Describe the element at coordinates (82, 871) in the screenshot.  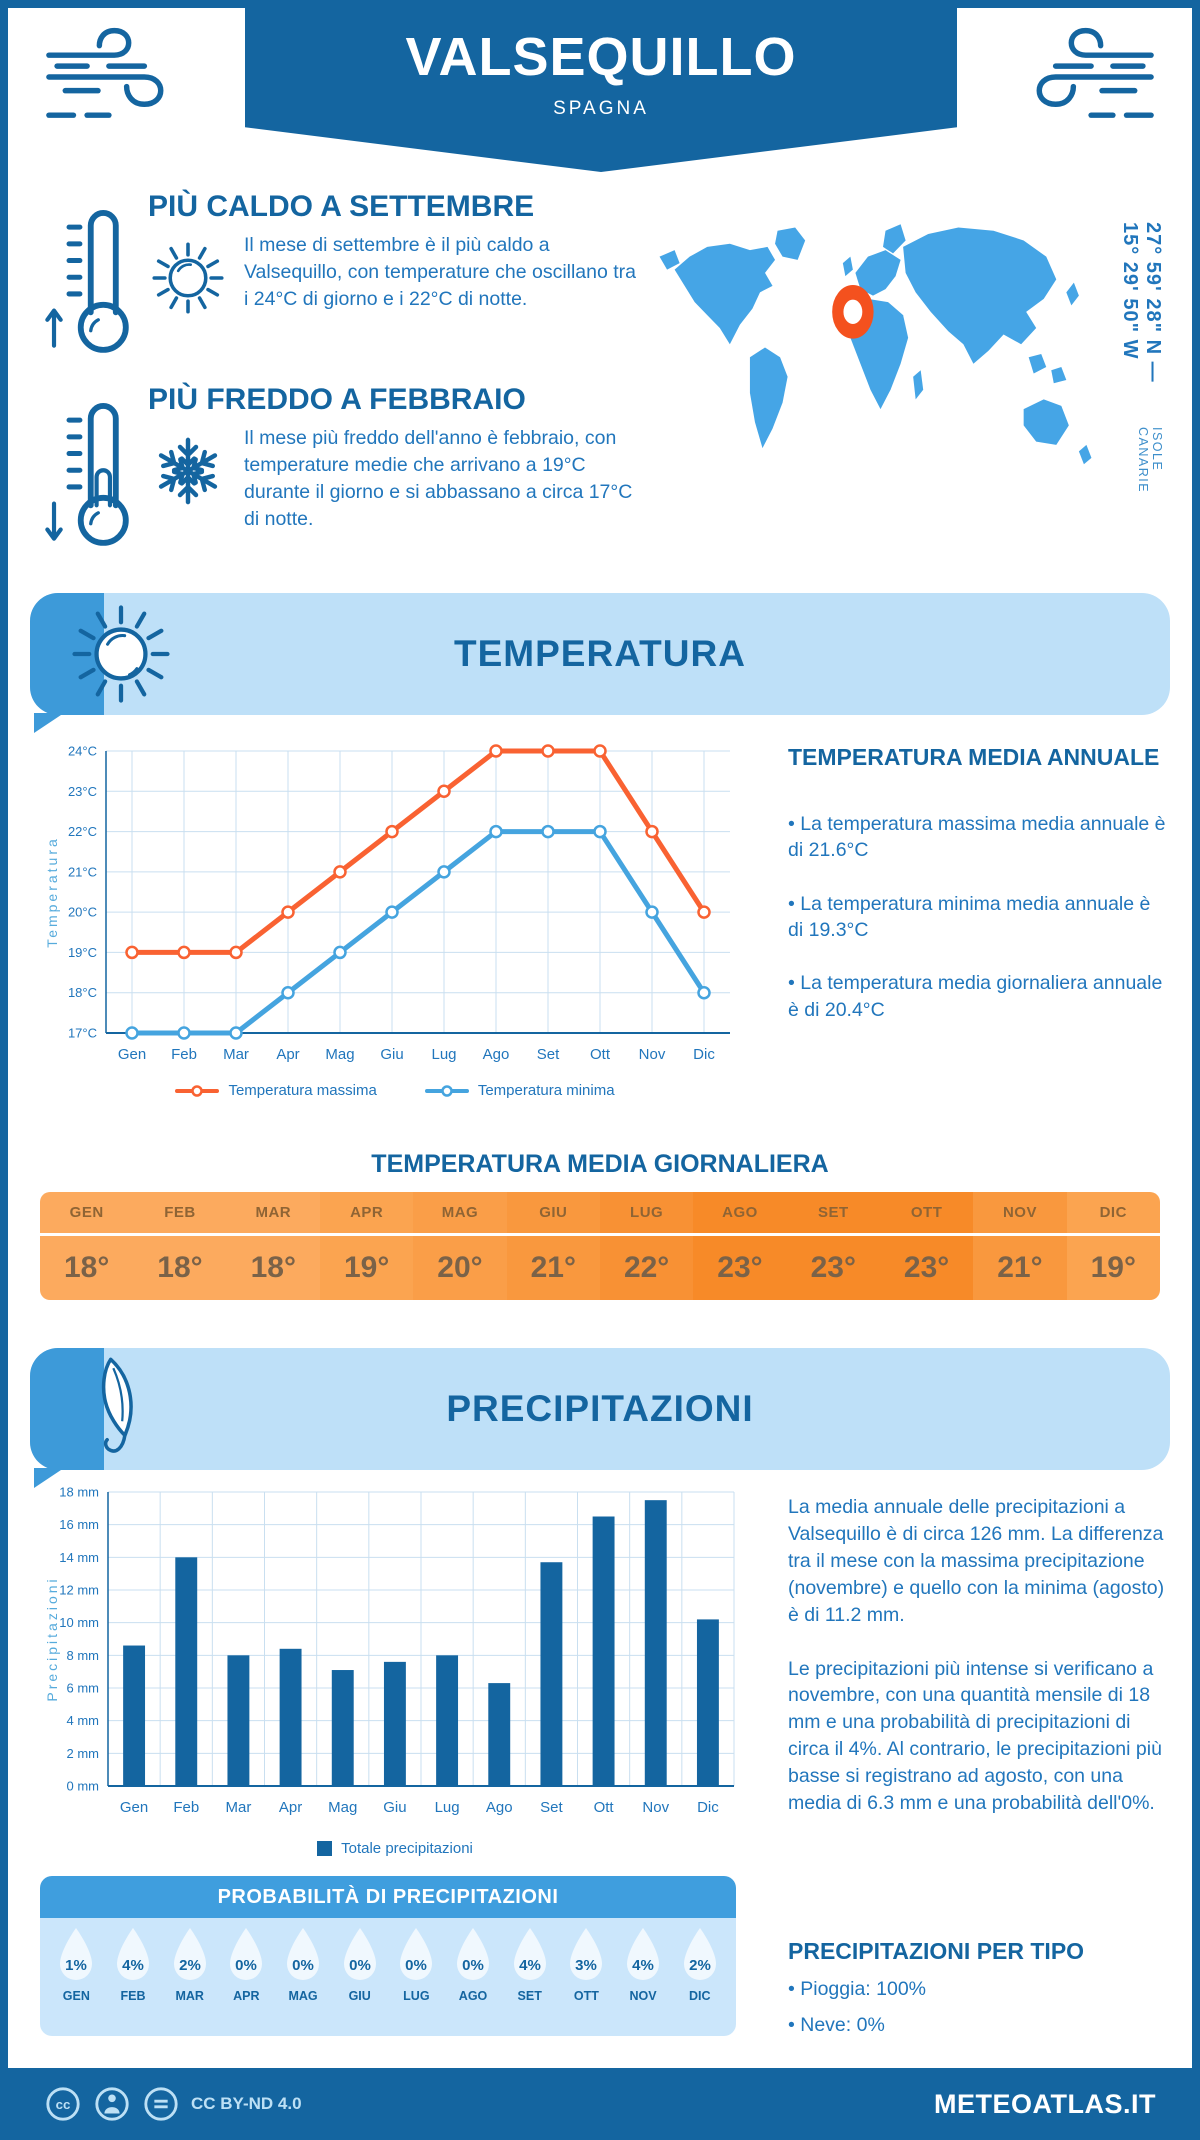
I see `y-tick-label: 21°C` at that location.